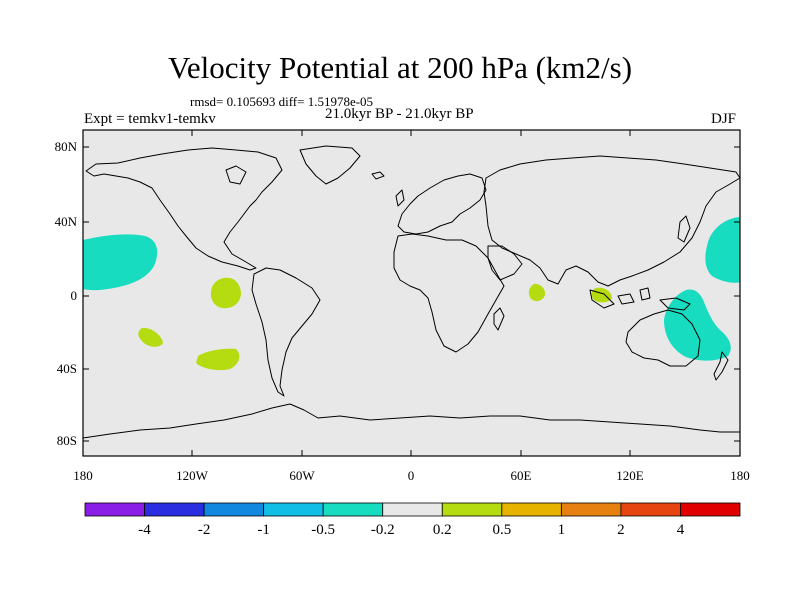 This screenshot has width=800, height=600. Describe the element at coordinates (411, 421) in the screenshot. I see `coastline-antarctica` at that location.